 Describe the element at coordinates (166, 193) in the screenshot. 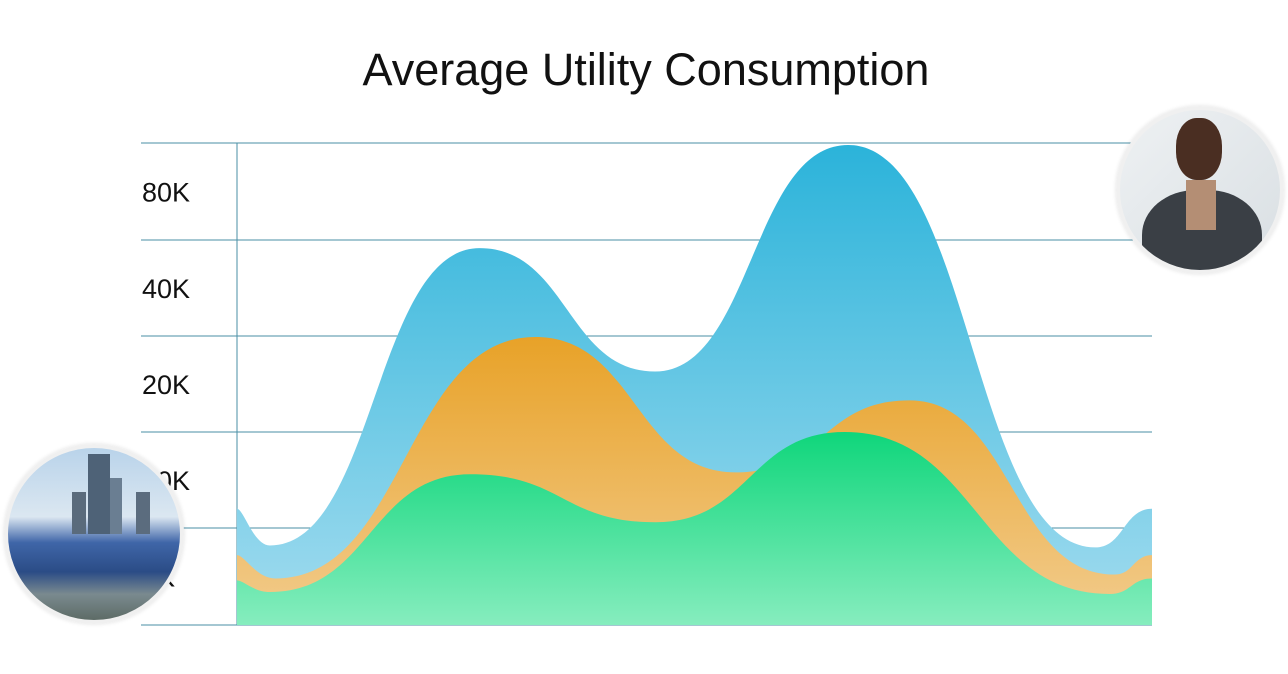

I see `y-tick-label: 80K` at that location.